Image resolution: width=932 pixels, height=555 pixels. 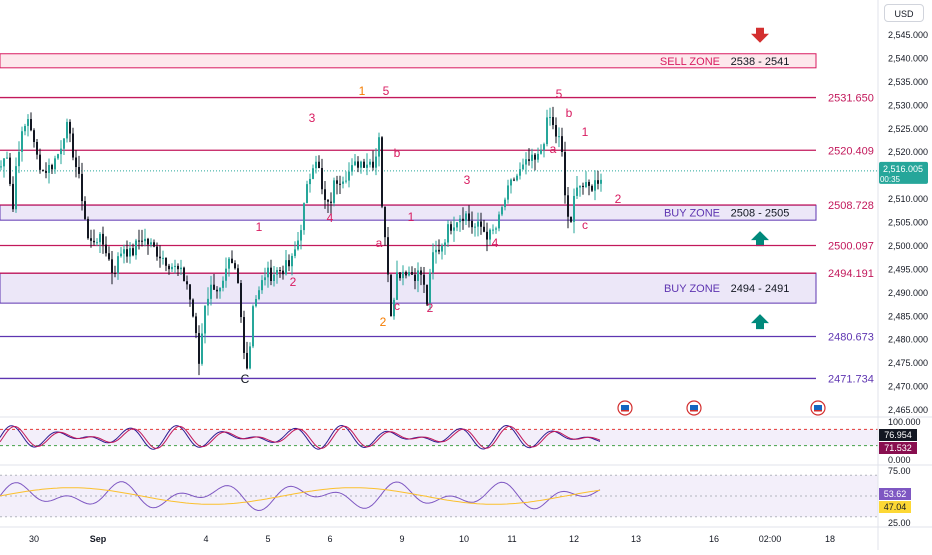 What do you see at coordinates (908, 387) in the screenshot?
I see `y-tick-label: 2,470.000` at bounding box center [908, 387].